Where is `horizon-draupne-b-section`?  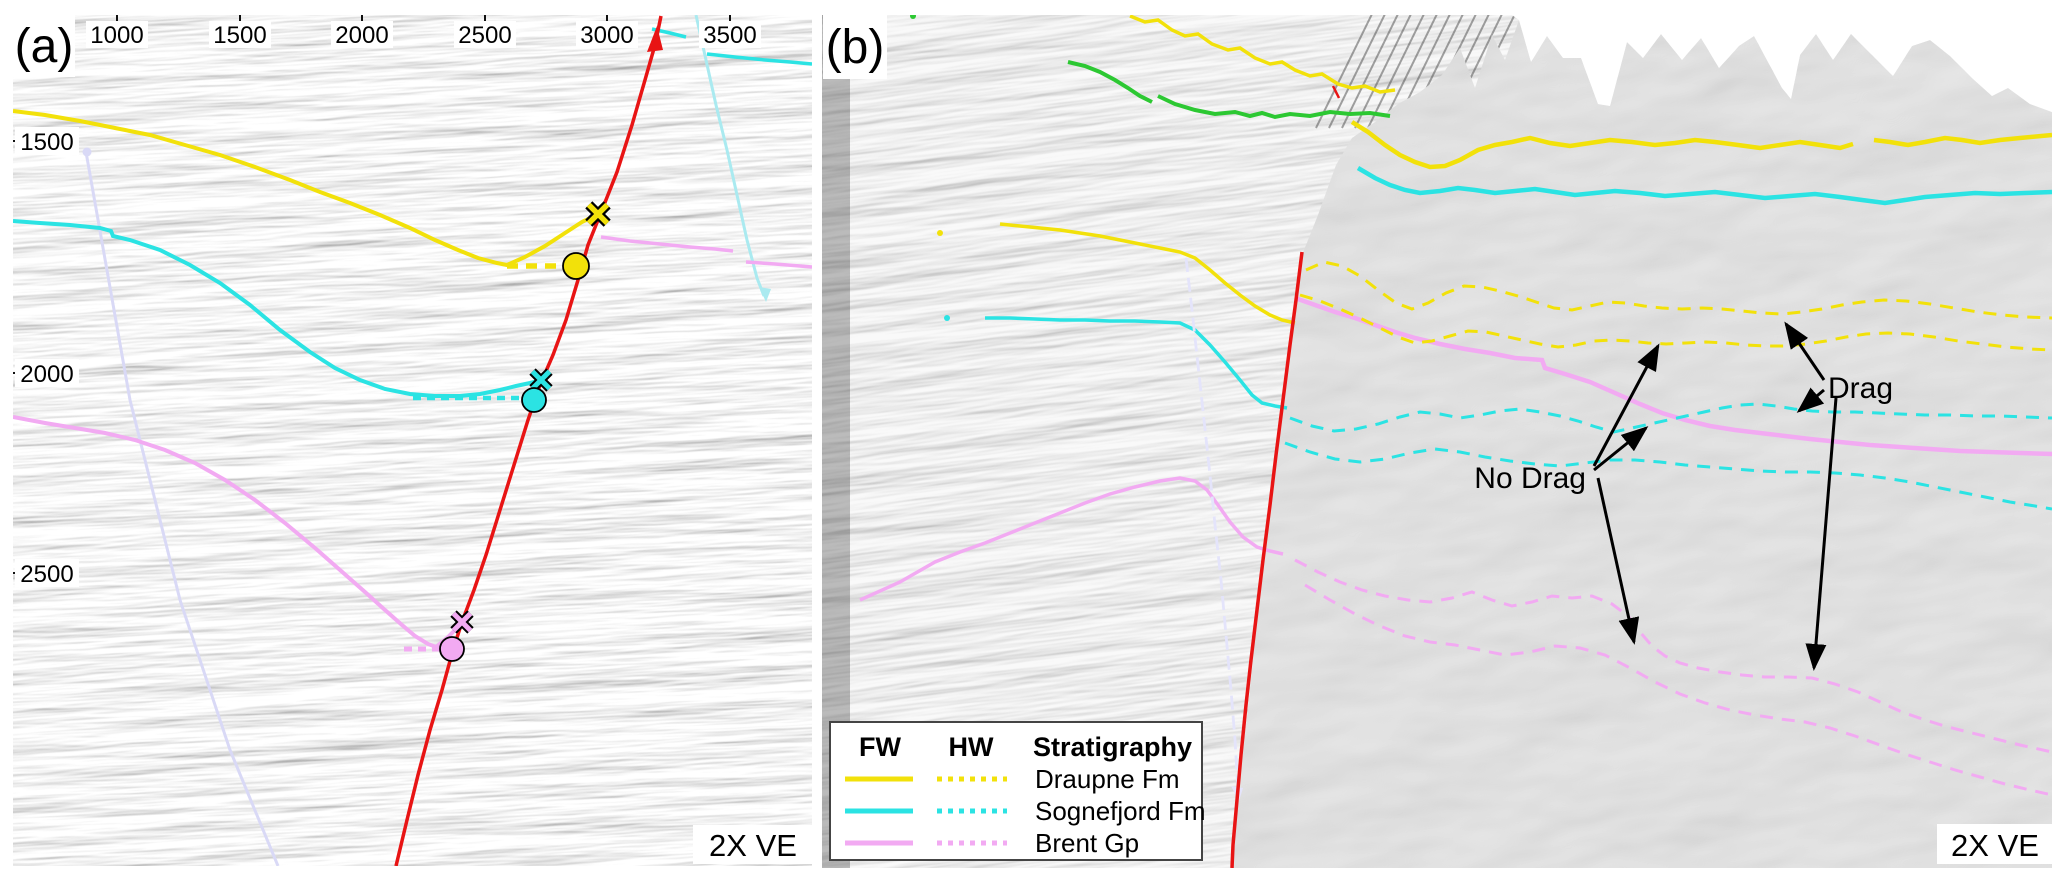
horizon-draupne-b-section is located at coordinates (1147, 273).